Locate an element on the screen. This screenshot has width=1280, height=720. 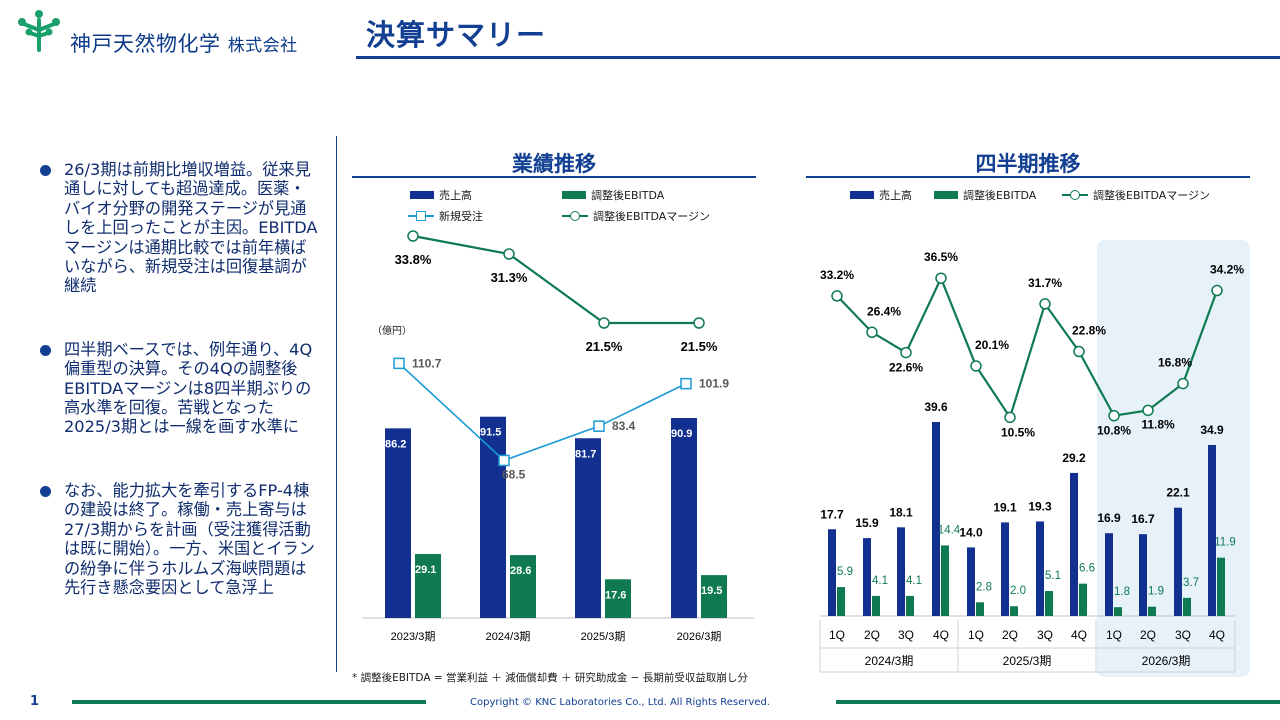
annual-category-label: 2026/3期 is located at coordinates (699, 636).